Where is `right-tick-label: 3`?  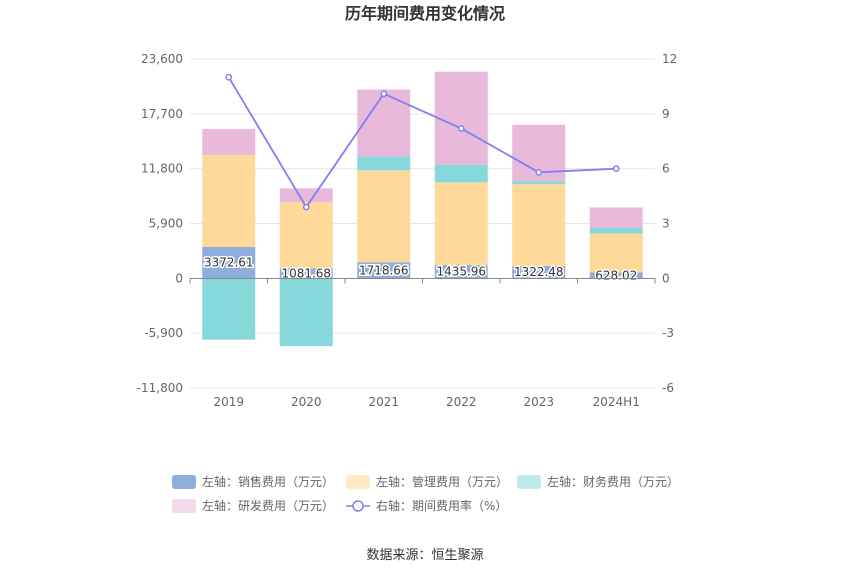 right-tick-label: 3 is located at coordinates (666, 224).